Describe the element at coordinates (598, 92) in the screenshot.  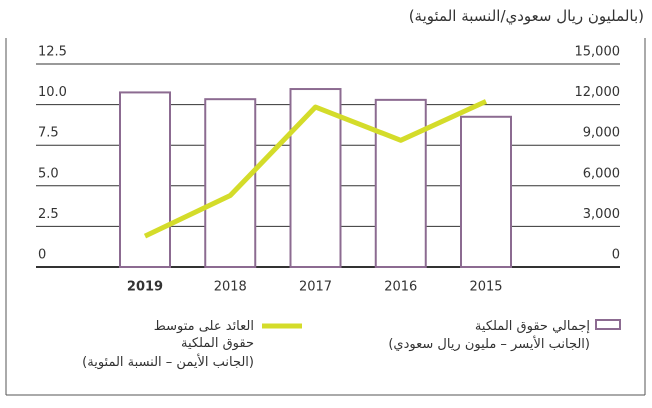
I see `y2-tick-label: 12,000` at that location.